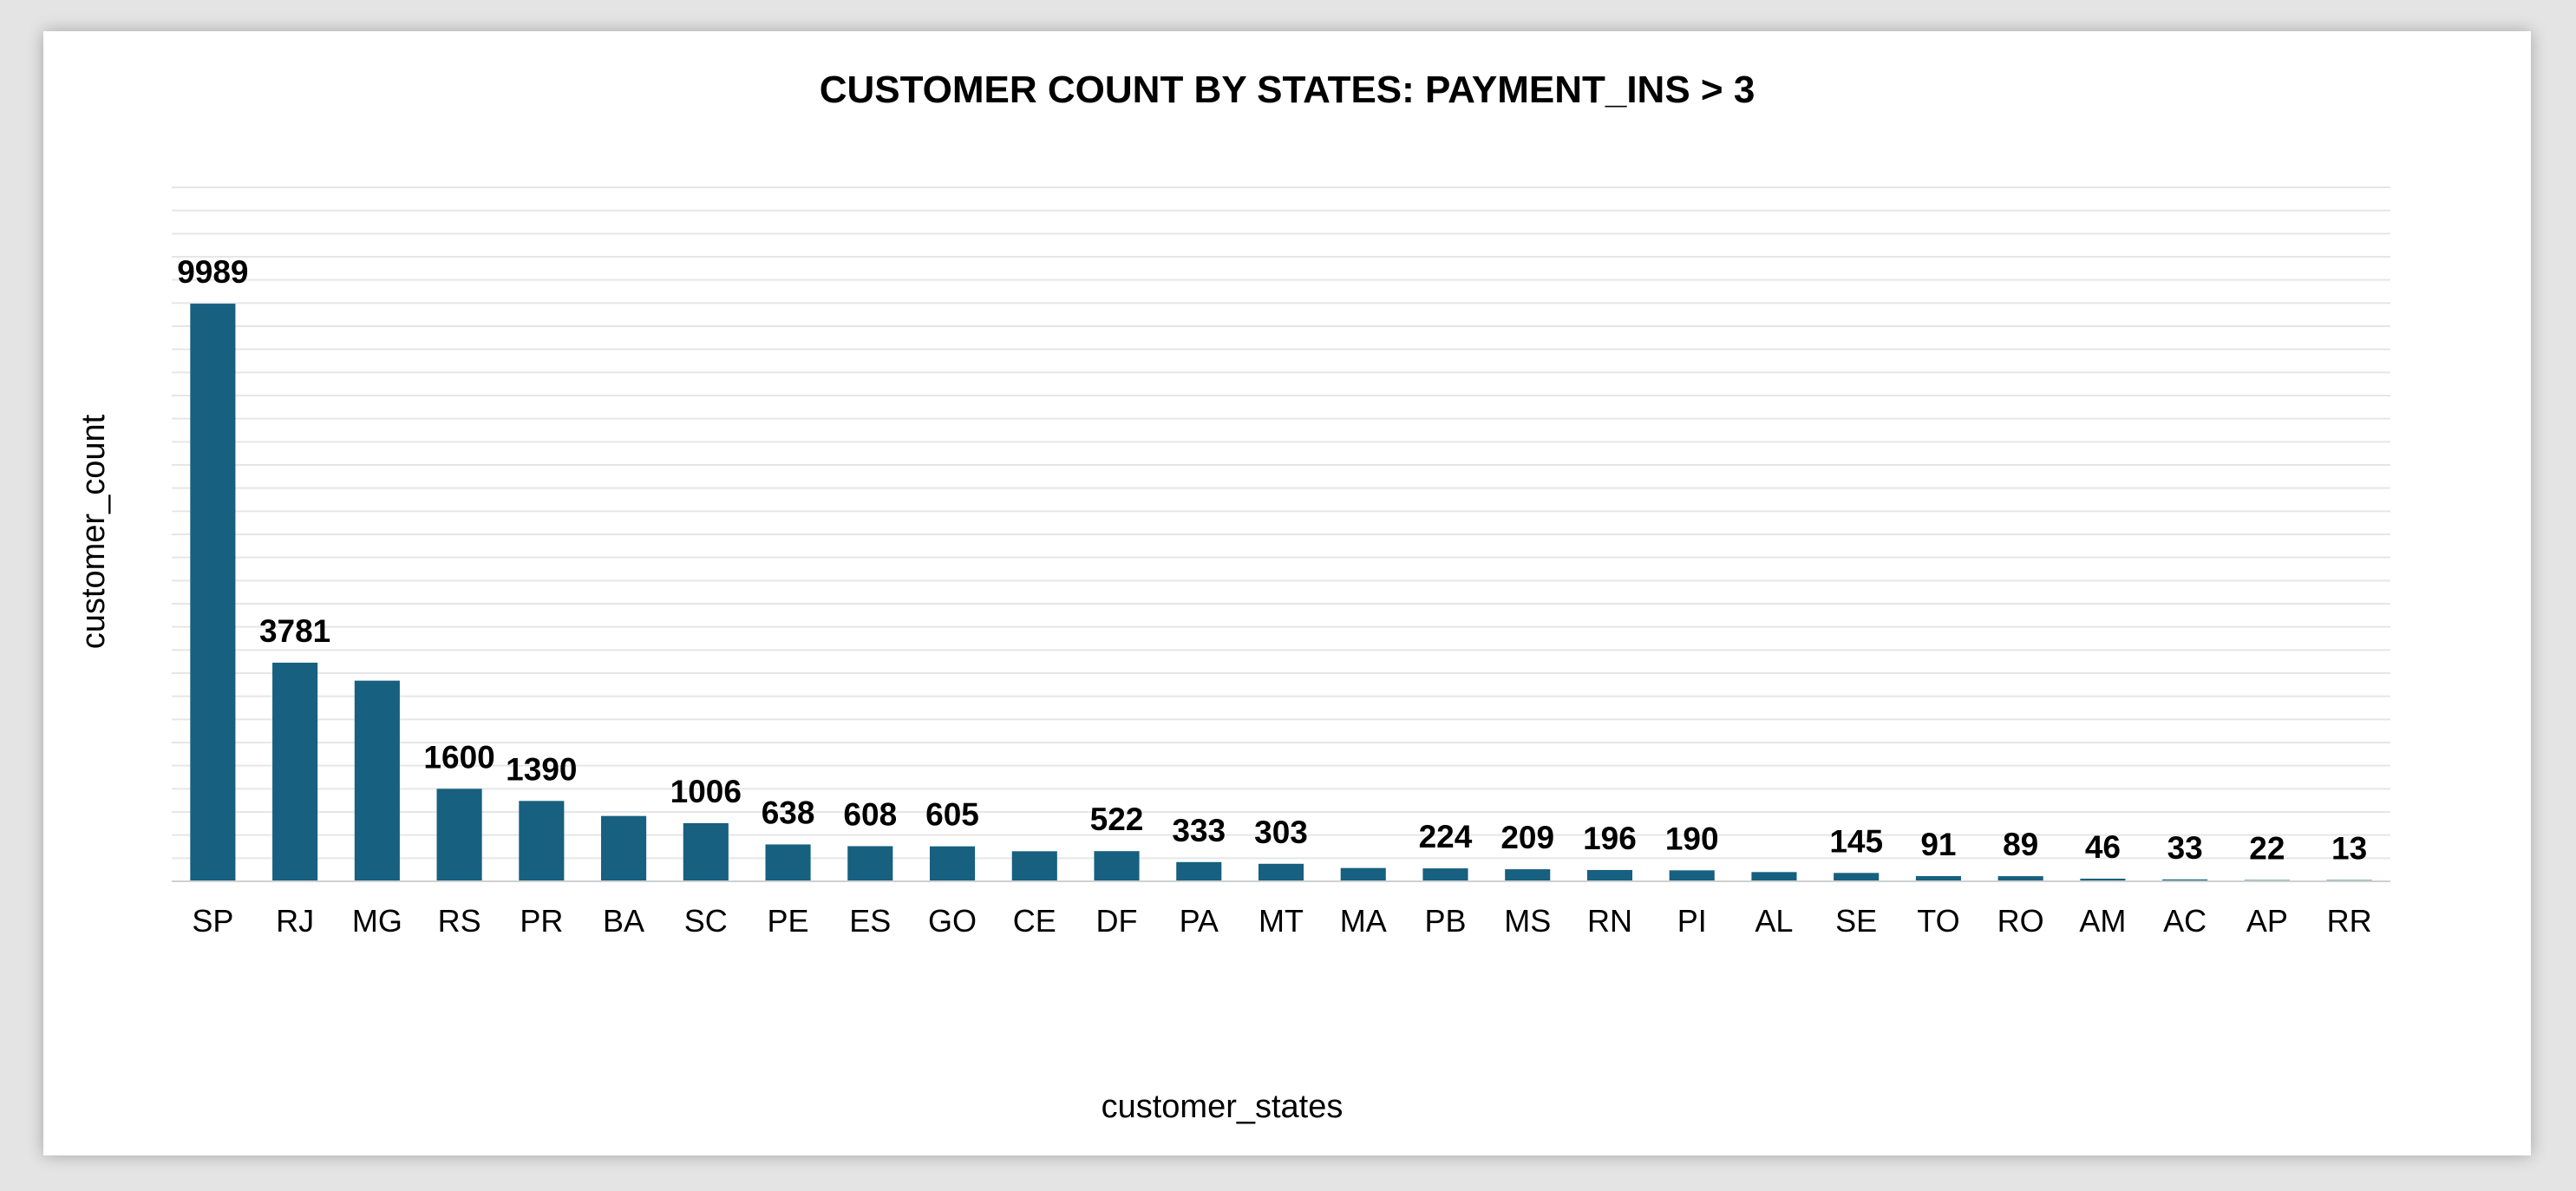 Image resolution: width=2576 pixels, height=1191 pixels. Describe the element at coordinates (2185, 848) in the screenshot. I see `data-label-ac: 33` at that location.